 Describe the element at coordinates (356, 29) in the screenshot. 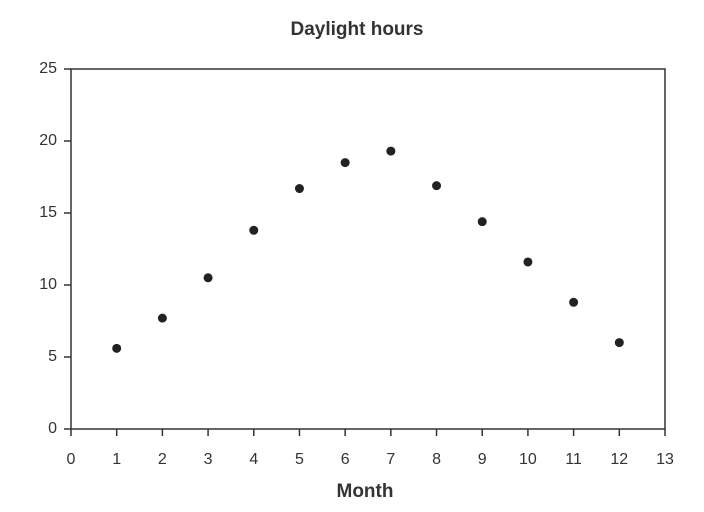

I see `chart-title: Daylight hours` at that location.